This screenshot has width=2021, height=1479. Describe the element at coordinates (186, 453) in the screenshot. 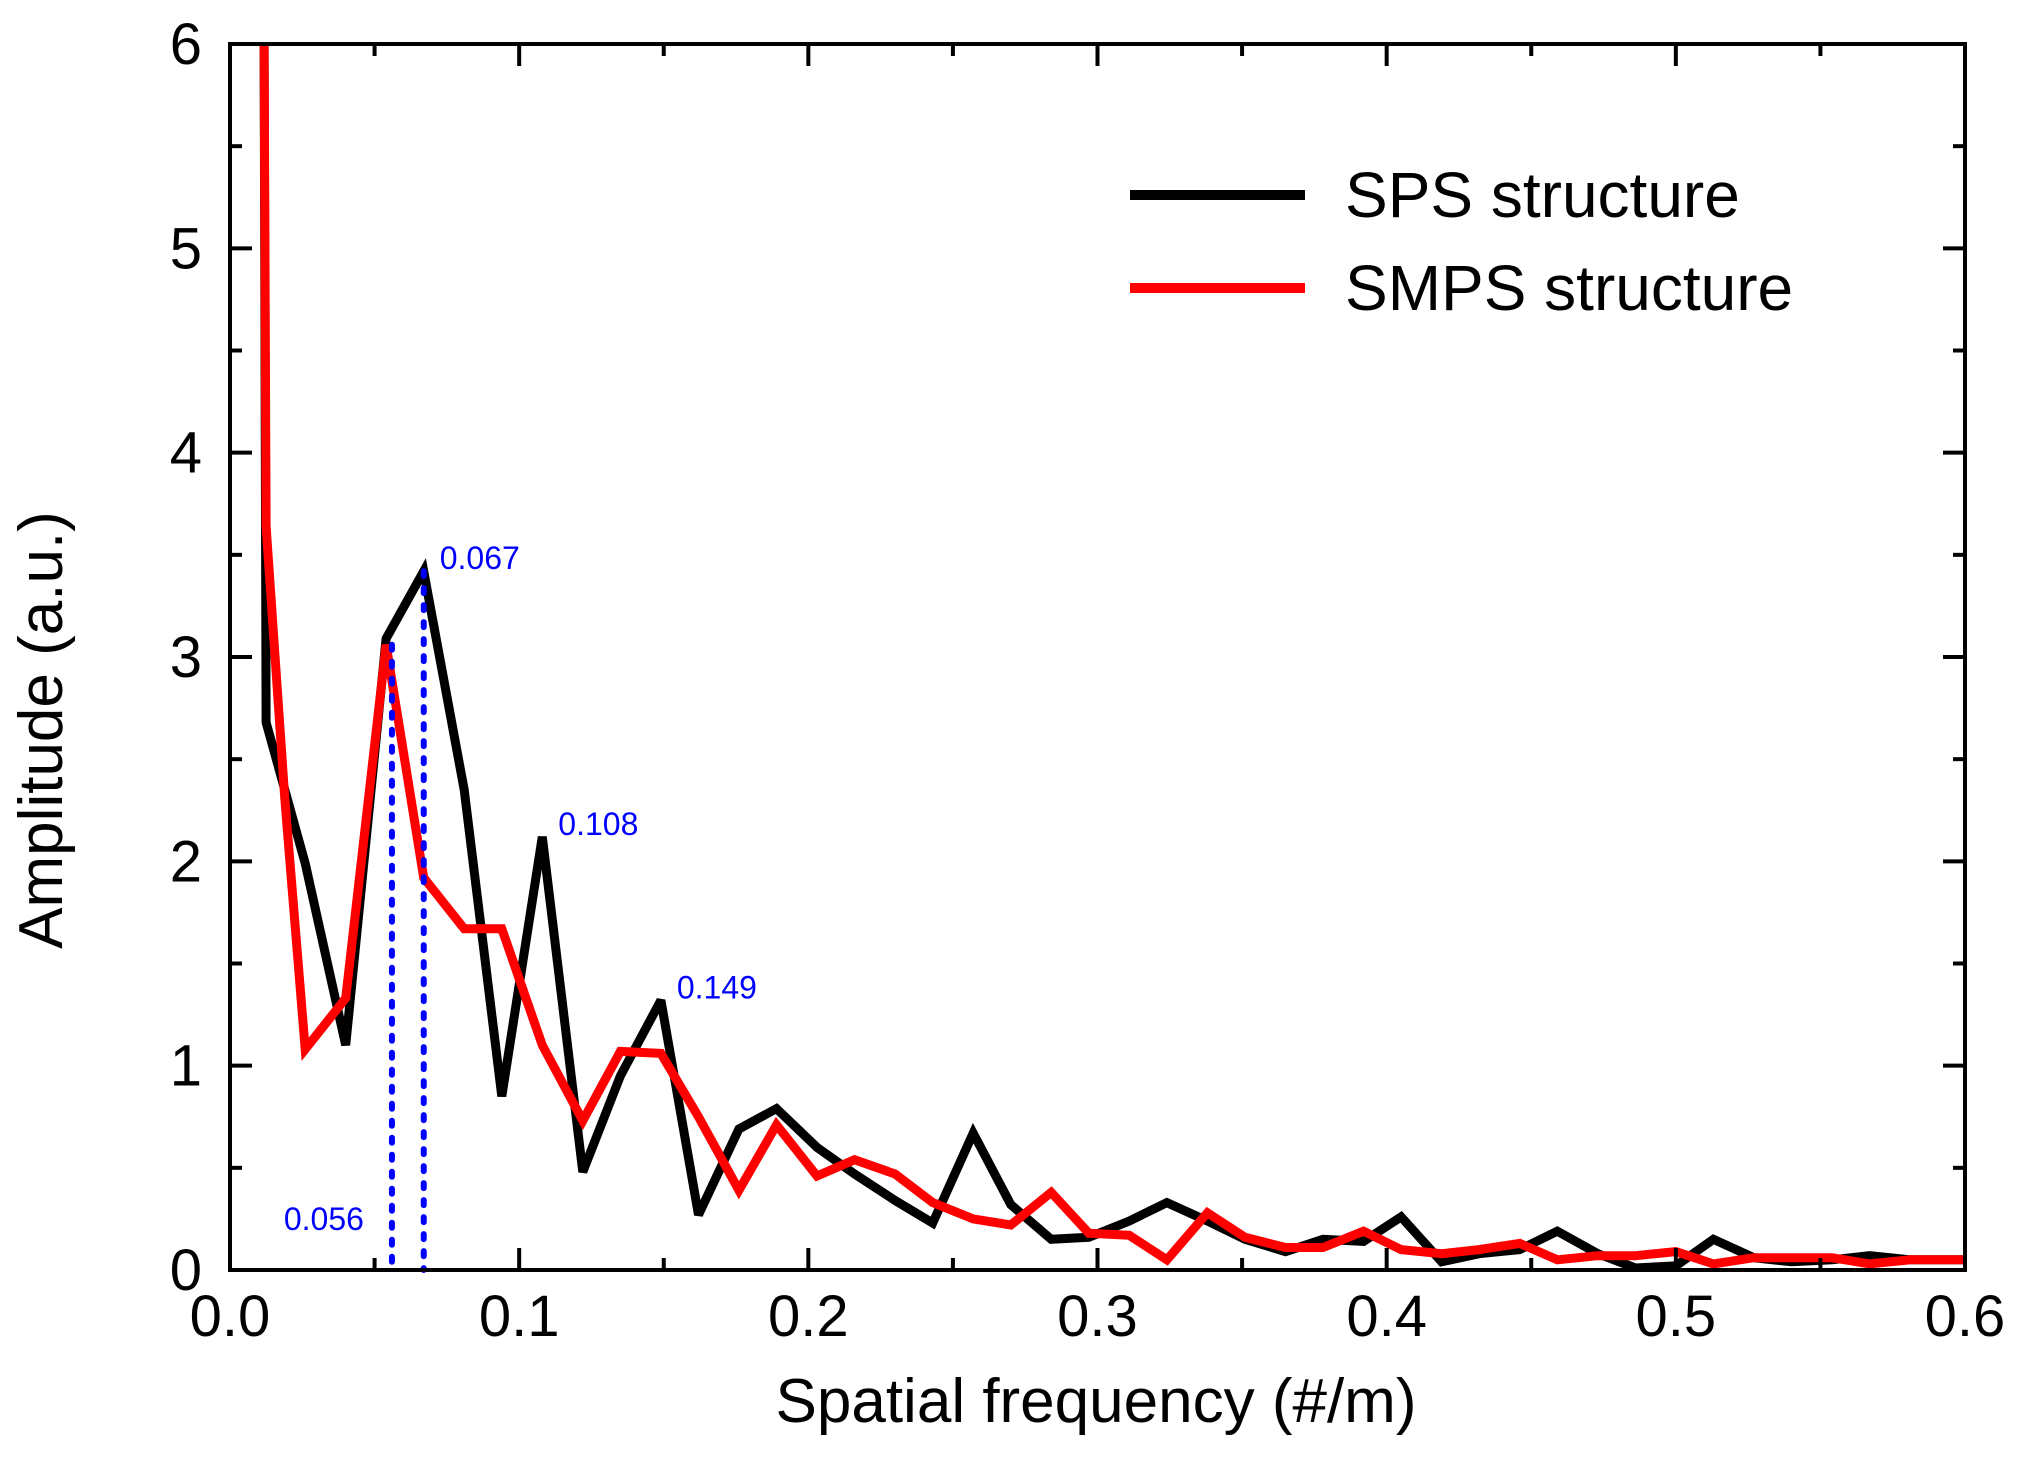

I see `y-tick-label: 4` at that location.